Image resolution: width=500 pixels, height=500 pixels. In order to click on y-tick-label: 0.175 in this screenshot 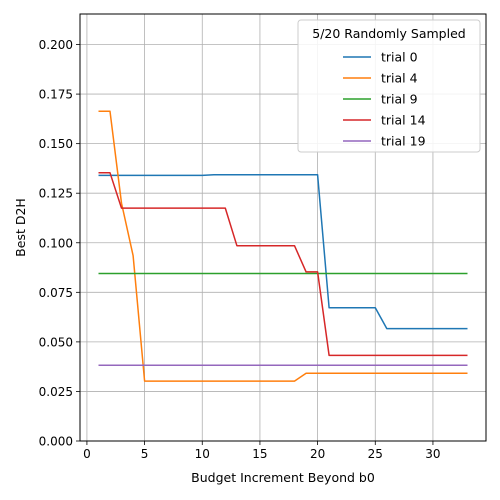, I will do `click(56, 95)`.